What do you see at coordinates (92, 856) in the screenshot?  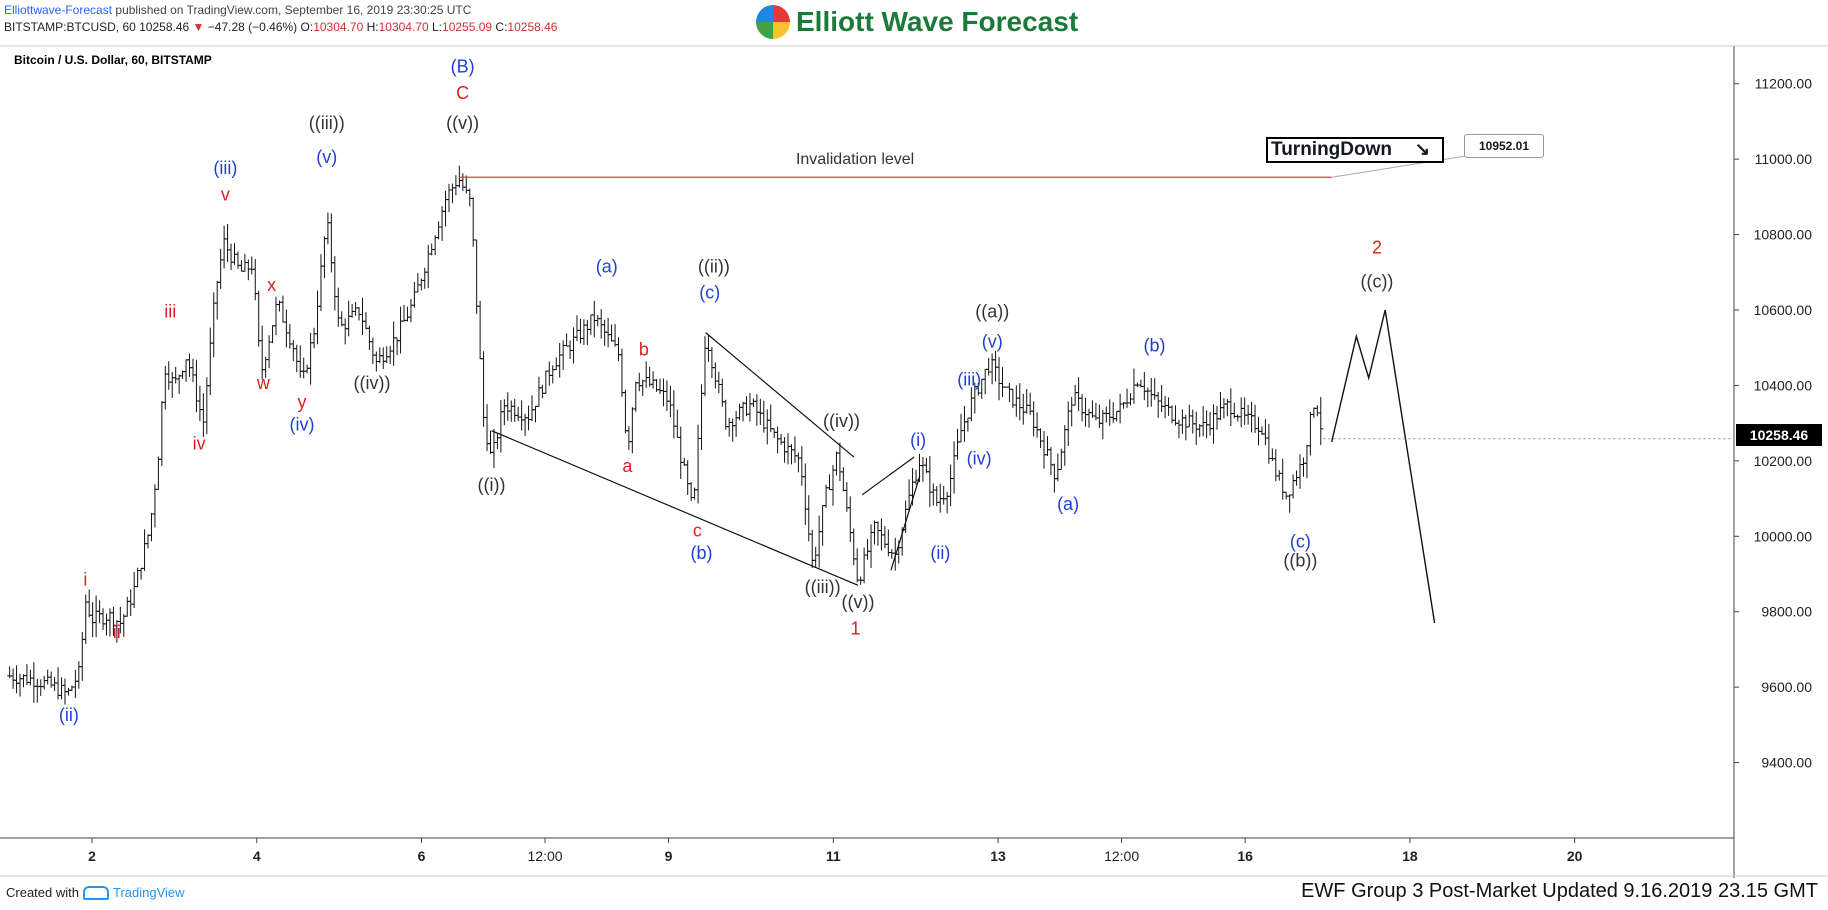 I see `x-tick-label: 2` at bounding box center [92, 856].